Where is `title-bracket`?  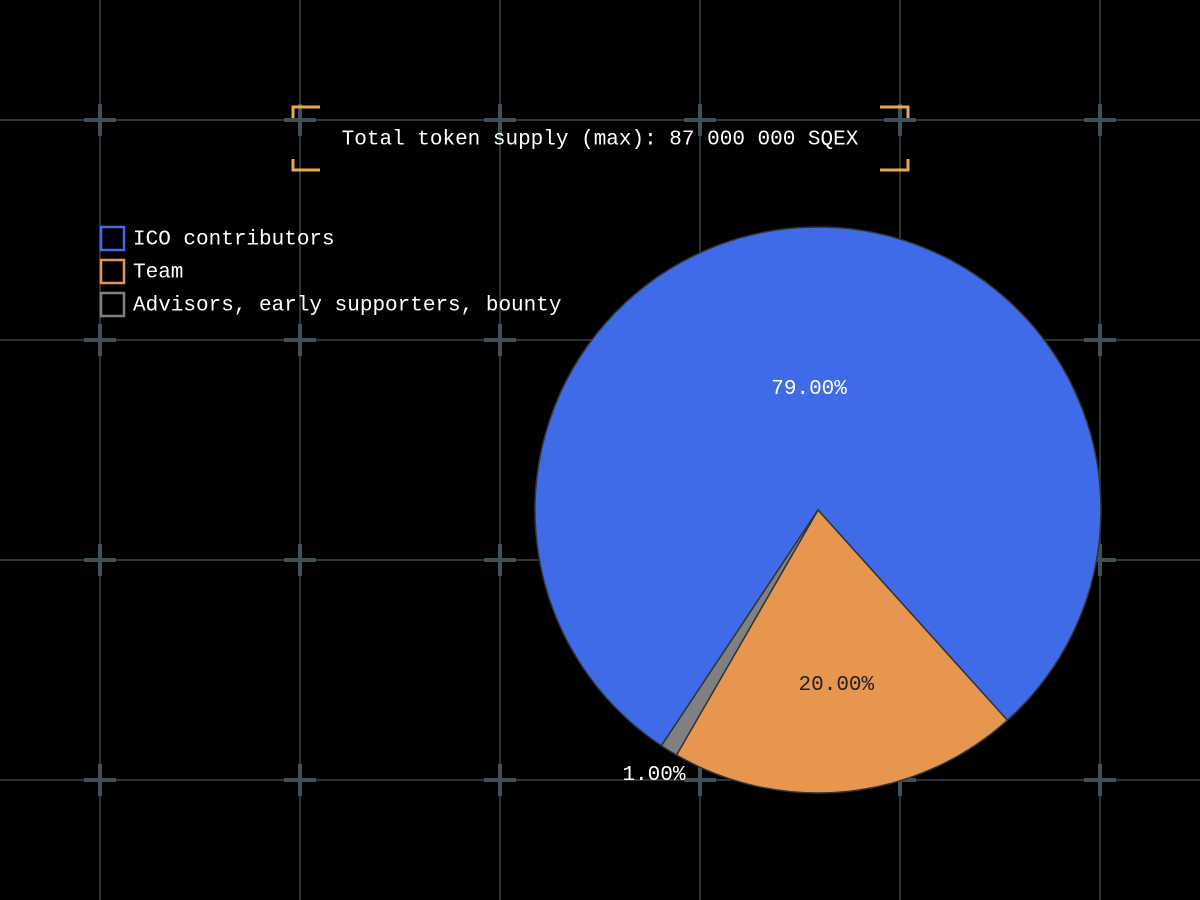
title-bracket is located at coordinates (600, 138).